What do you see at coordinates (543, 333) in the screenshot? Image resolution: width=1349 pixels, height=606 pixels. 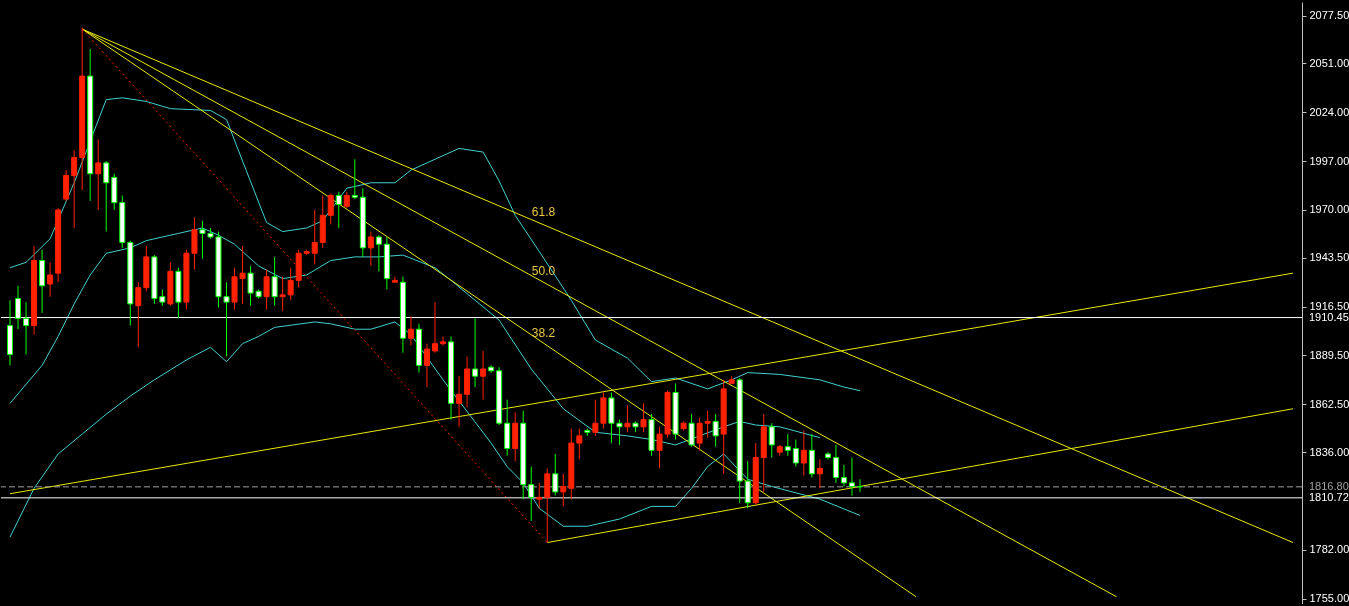 I see `annotation: 38.2` at bounding box center [543, 333].